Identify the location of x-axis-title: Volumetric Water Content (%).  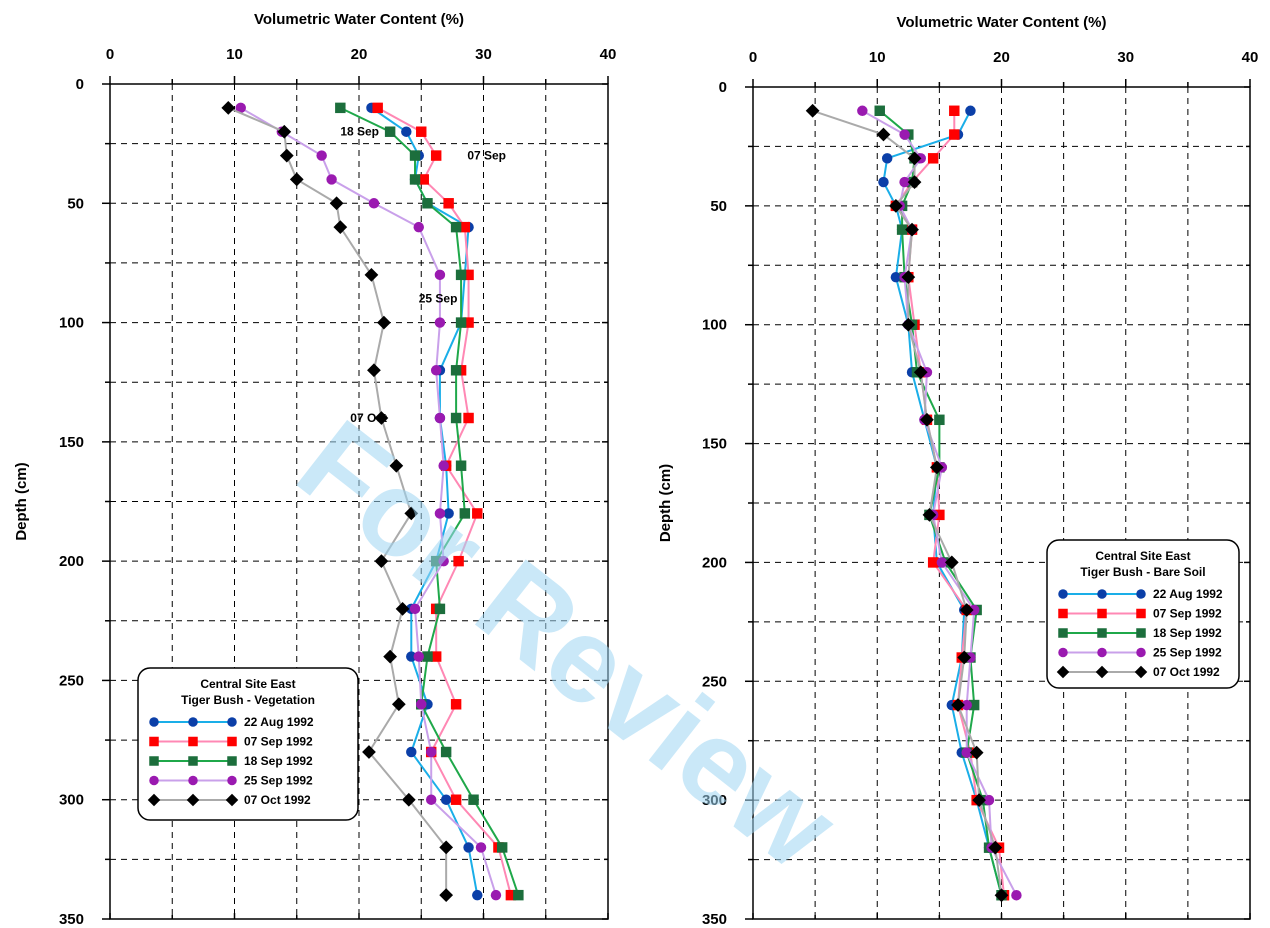
(1001, 22).